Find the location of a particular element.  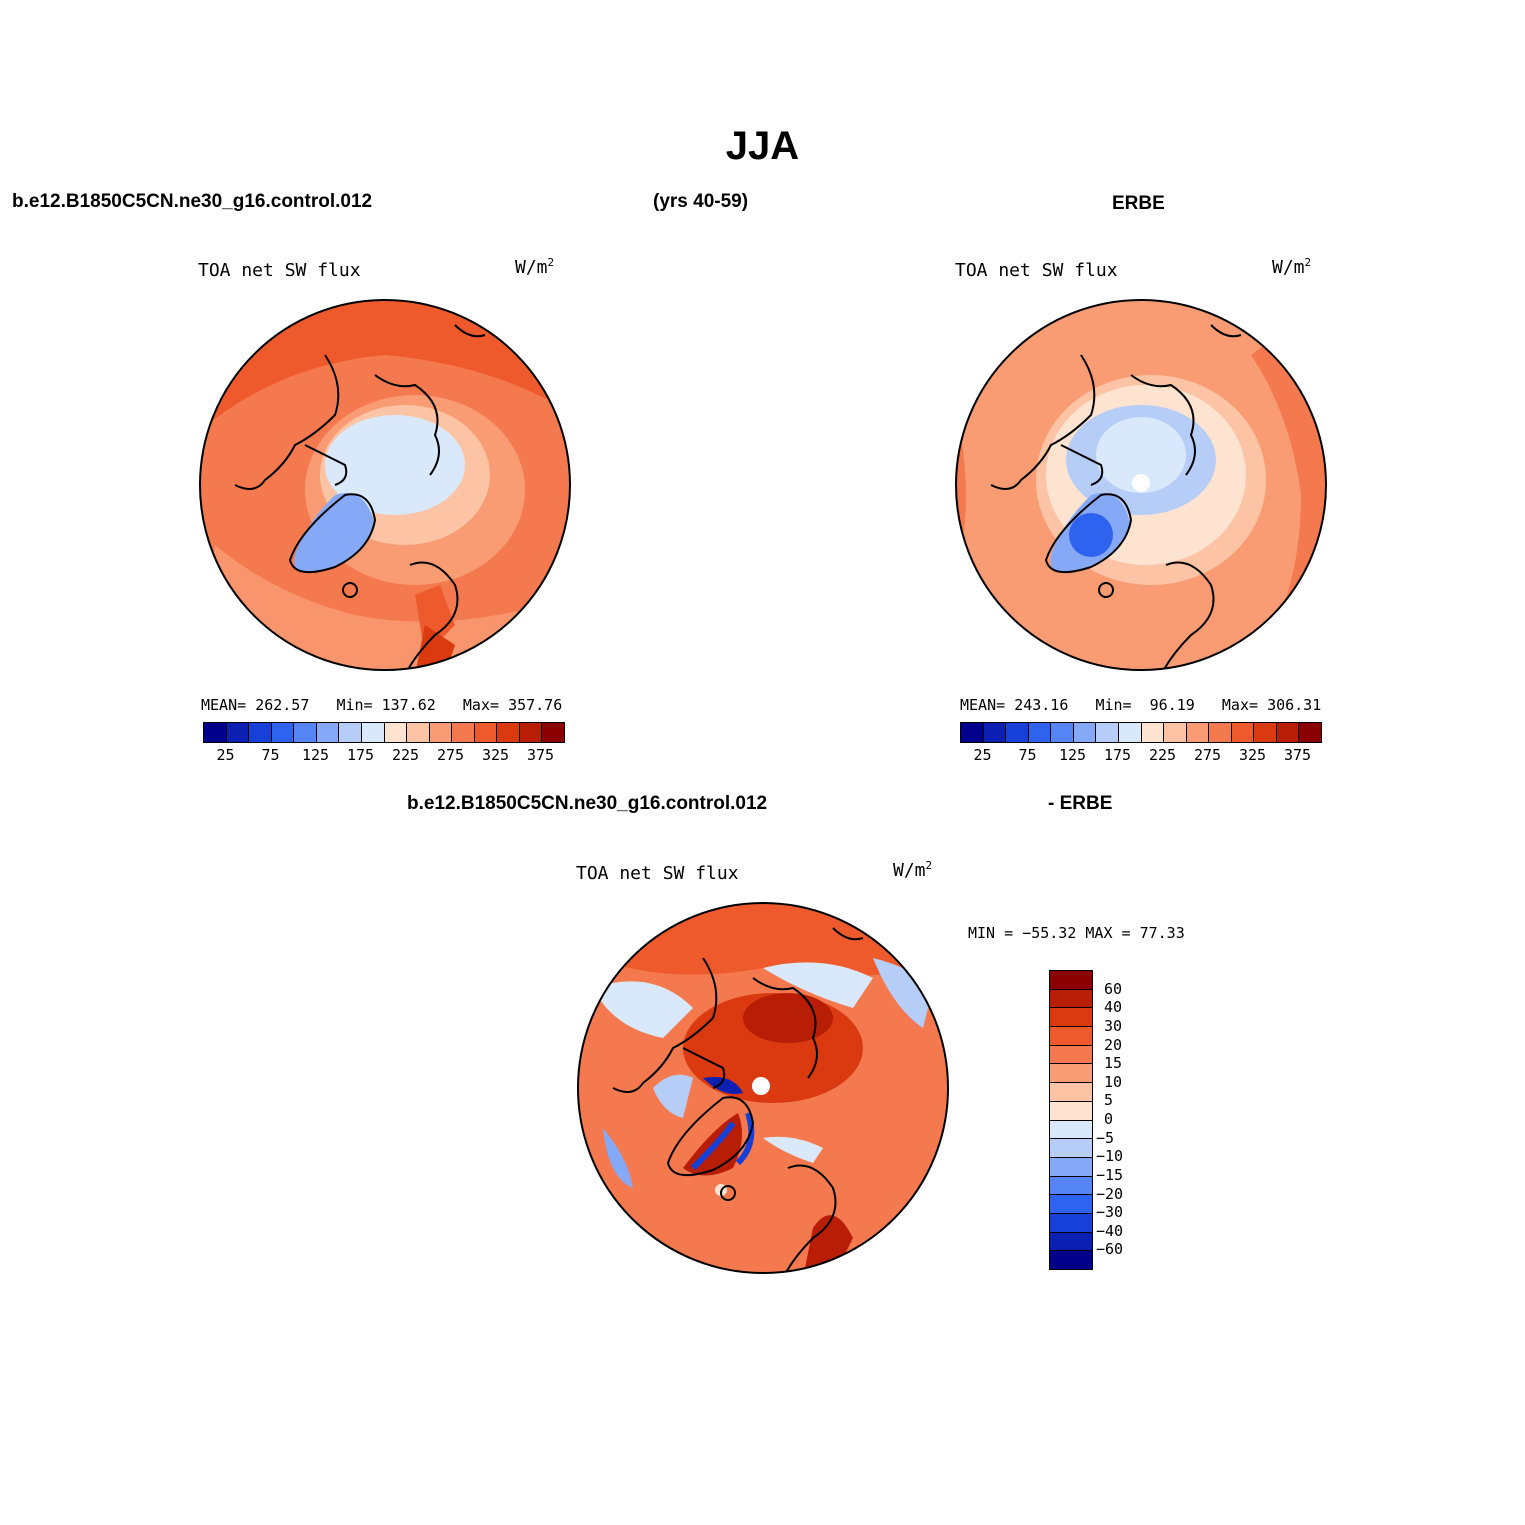

colorbar-tick-label: −5 is located at coordinates (1105, 1137).